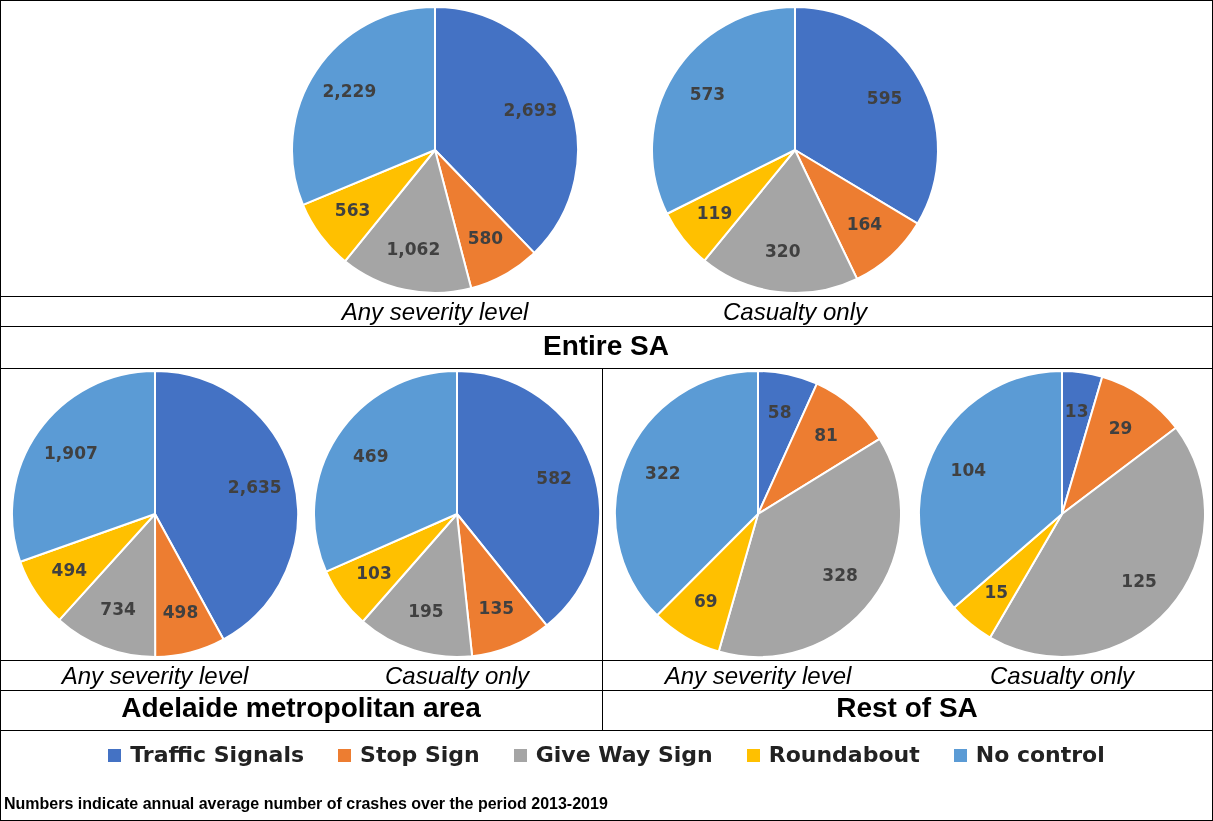 Image resolution: width=1213 pixels, height=821 pixels. What do you see at coordinates (714, 212) in the screenshot?
I see `data-label: 119` at bounding box center [714, 212].